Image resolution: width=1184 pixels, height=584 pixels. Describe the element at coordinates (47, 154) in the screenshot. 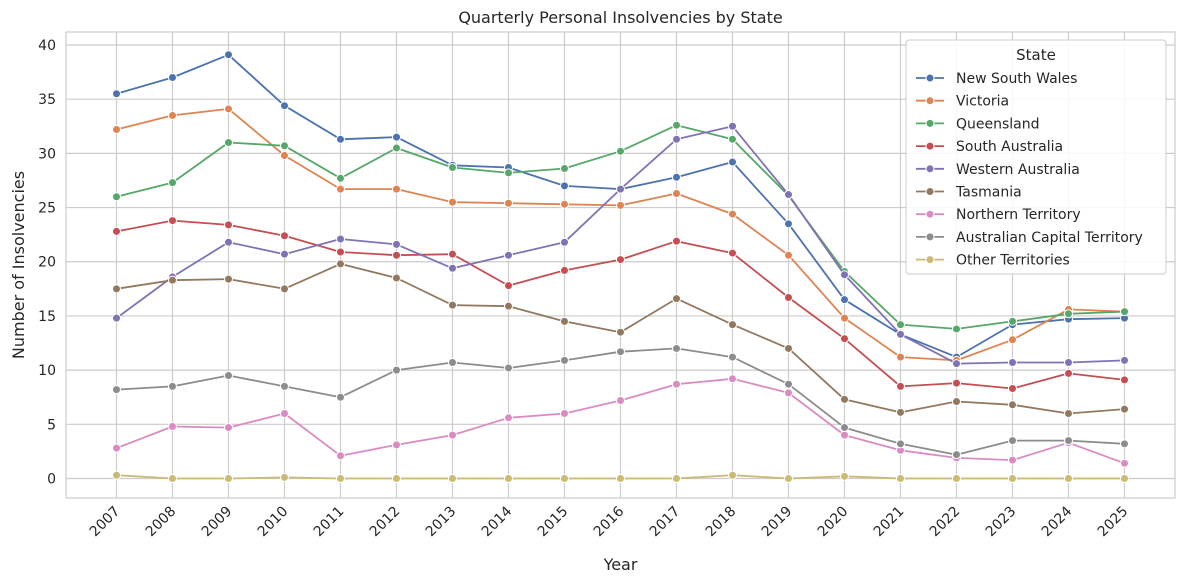

I see `y-tick-label: 30` at that location.